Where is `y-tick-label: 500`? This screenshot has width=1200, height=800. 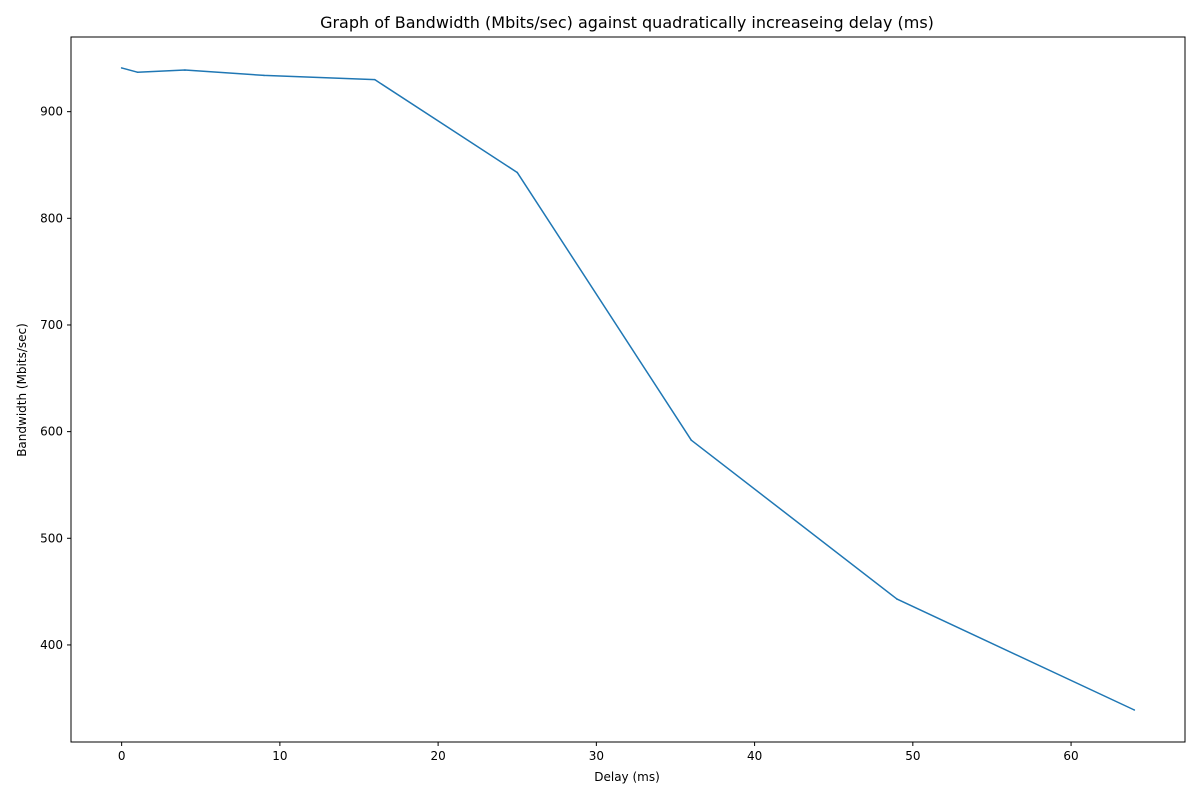
y-tick-label: 500 is located at coordinates (51, 538).